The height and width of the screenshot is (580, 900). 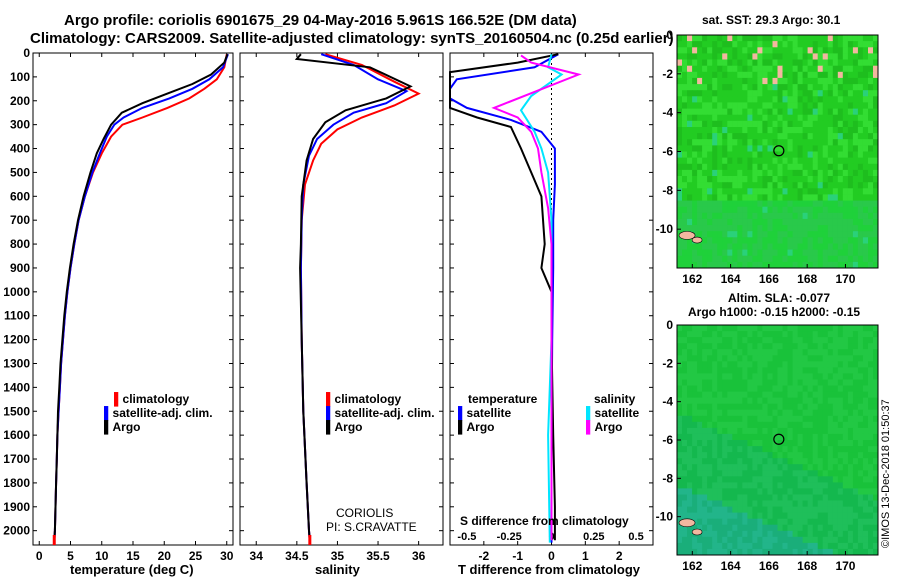 What do you see at coordinates (483, 556) in the screenshot?
I see `tdiff-xtick-label: -2` at bounding box center [483, 556].